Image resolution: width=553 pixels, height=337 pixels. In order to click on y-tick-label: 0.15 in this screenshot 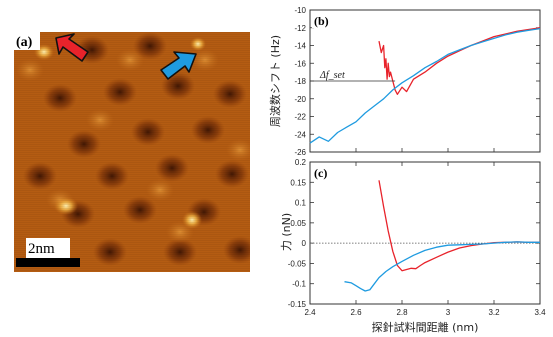, I will do `click(298, 182)`.